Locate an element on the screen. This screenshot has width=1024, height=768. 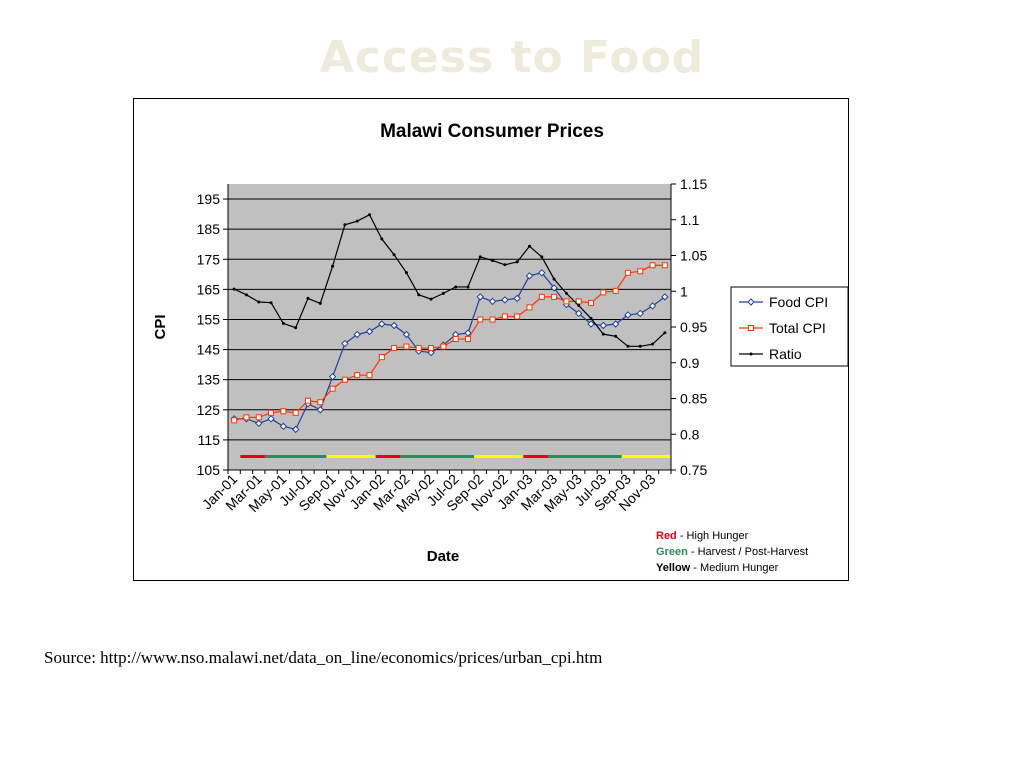
y-tick-label: 135 is located at coordinates (209, 380).